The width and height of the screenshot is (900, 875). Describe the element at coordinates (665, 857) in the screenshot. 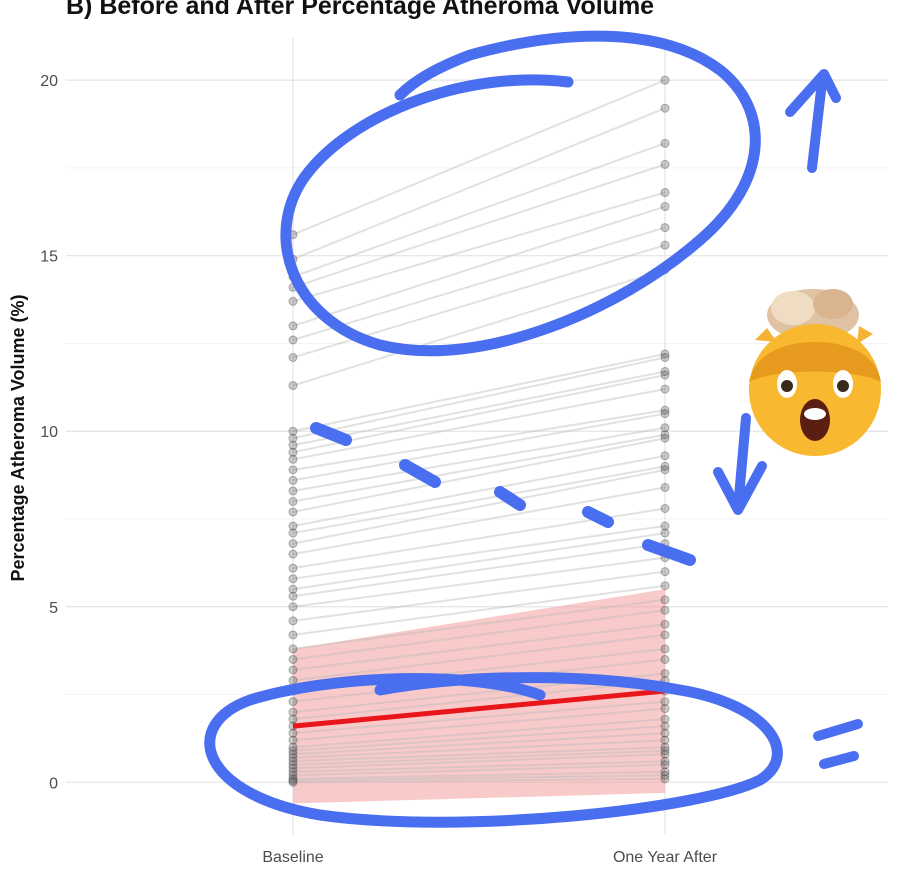

I see `x-tick-label: One Year After` at that location.